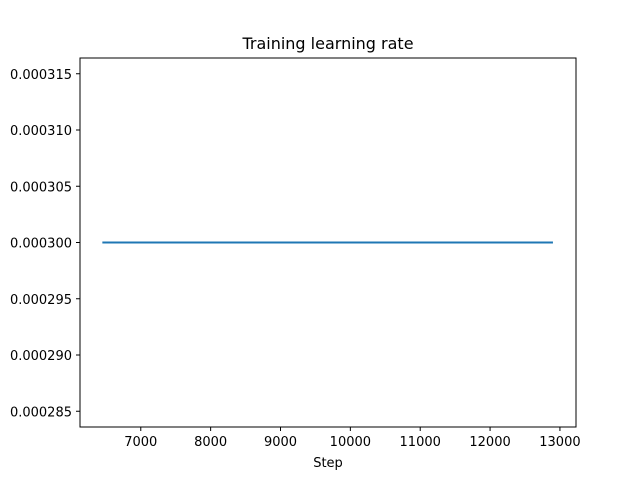 This screenshot has width=640, height=480. Describe the element at coordinates (41, 131) in the screenshot. I see `y-tick-label: 0.000310` at that location.